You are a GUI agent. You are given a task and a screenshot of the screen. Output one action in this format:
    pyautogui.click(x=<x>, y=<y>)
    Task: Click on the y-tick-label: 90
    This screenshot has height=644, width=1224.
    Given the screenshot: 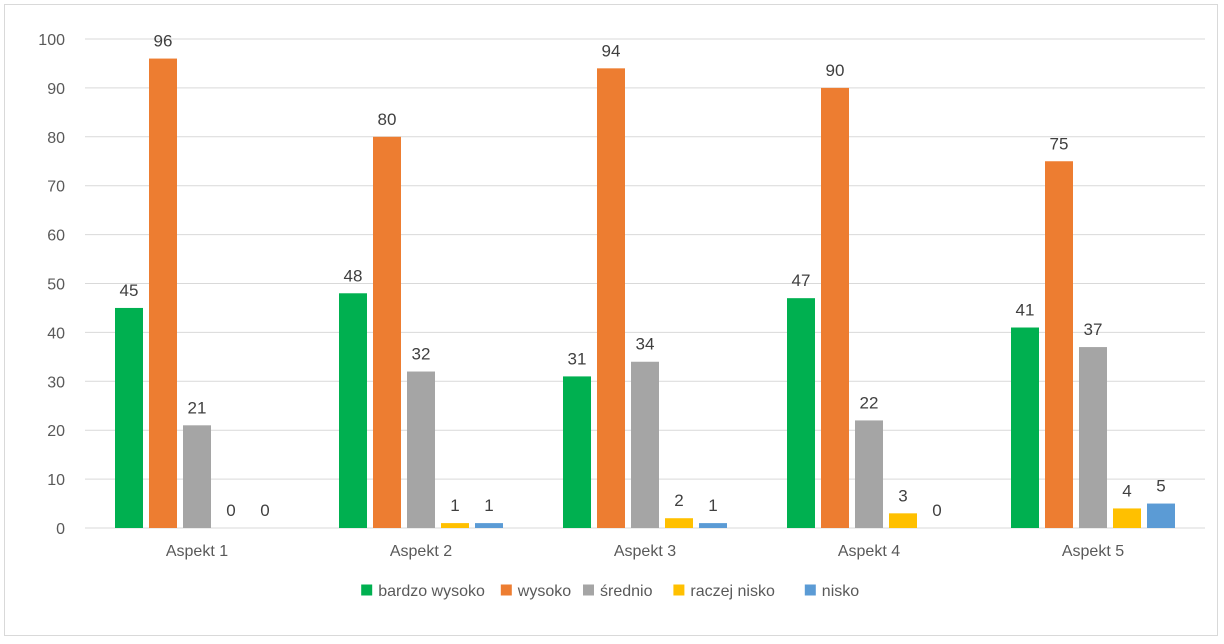 What is the action you would take?
    pyautogui.click(x=56, y=89)
    